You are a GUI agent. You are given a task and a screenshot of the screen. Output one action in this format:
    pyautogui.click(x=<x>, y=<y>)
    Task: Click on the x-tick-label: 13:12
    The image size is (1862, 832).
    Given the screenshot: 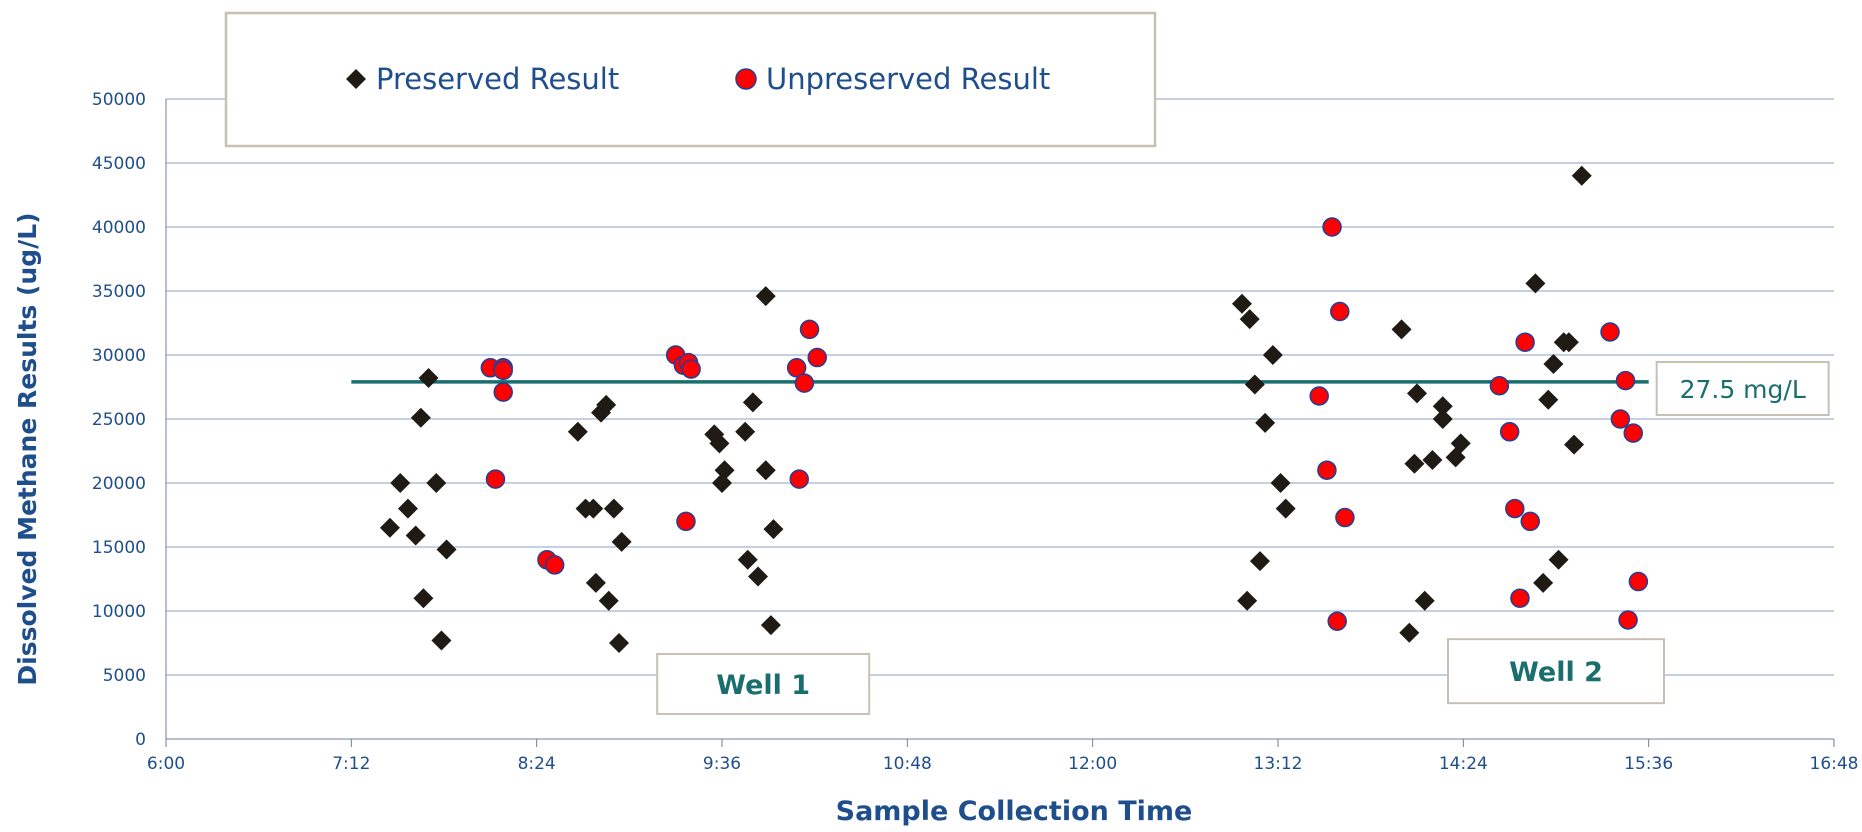 What is the action you would take?
    pyautogui.click(x=1278, y=764)
    